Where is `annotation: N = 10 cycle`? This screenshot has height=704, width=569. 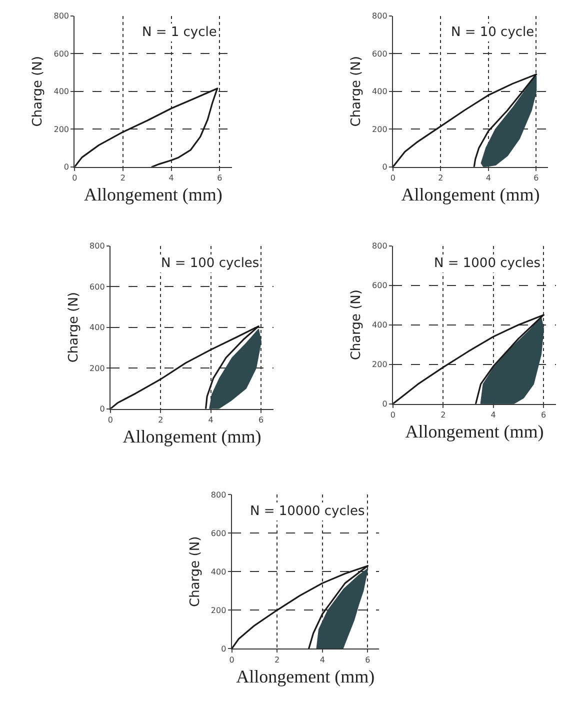 annotation: N = 10 cycle is located at coordinates (492, 32).